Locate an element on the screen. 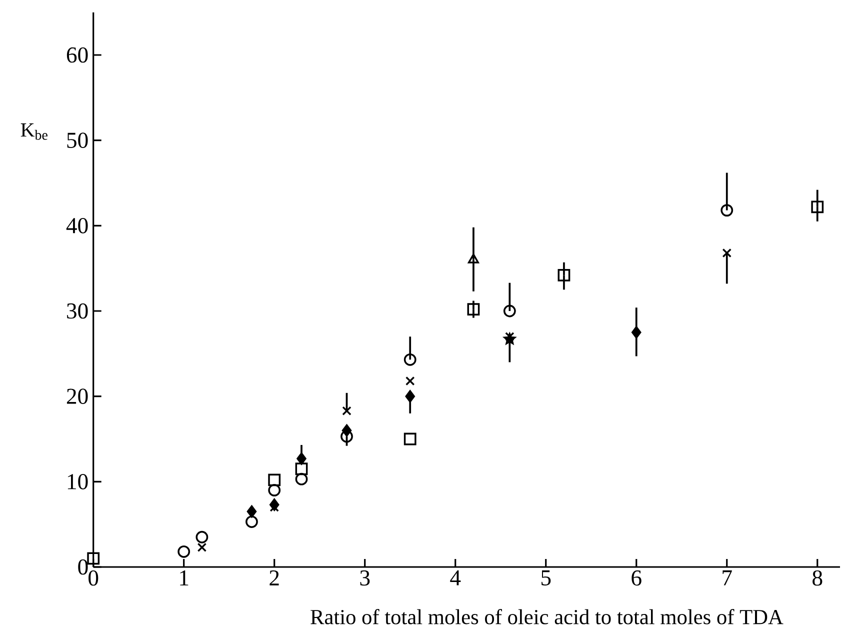 The image size is (859, 629). x-tick-label: 2 is located at coordinates (274, 578).